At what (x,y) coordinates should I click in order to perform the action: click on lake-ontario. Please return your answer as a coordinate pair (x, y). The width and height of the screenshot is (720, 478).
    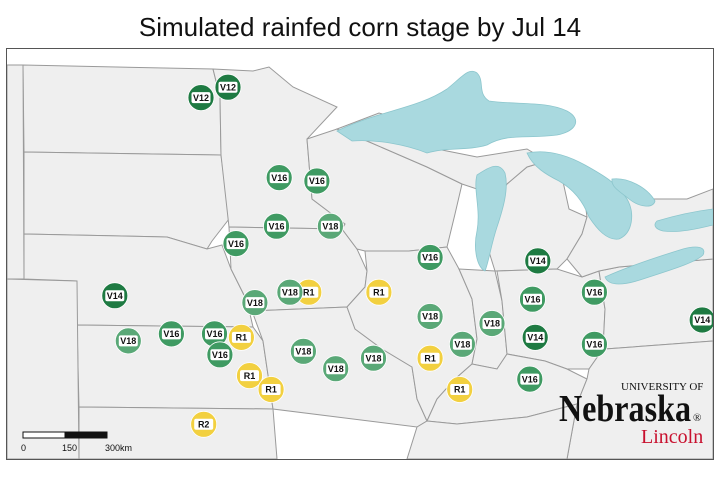
    Looking at the image, I should click on (683, 220).